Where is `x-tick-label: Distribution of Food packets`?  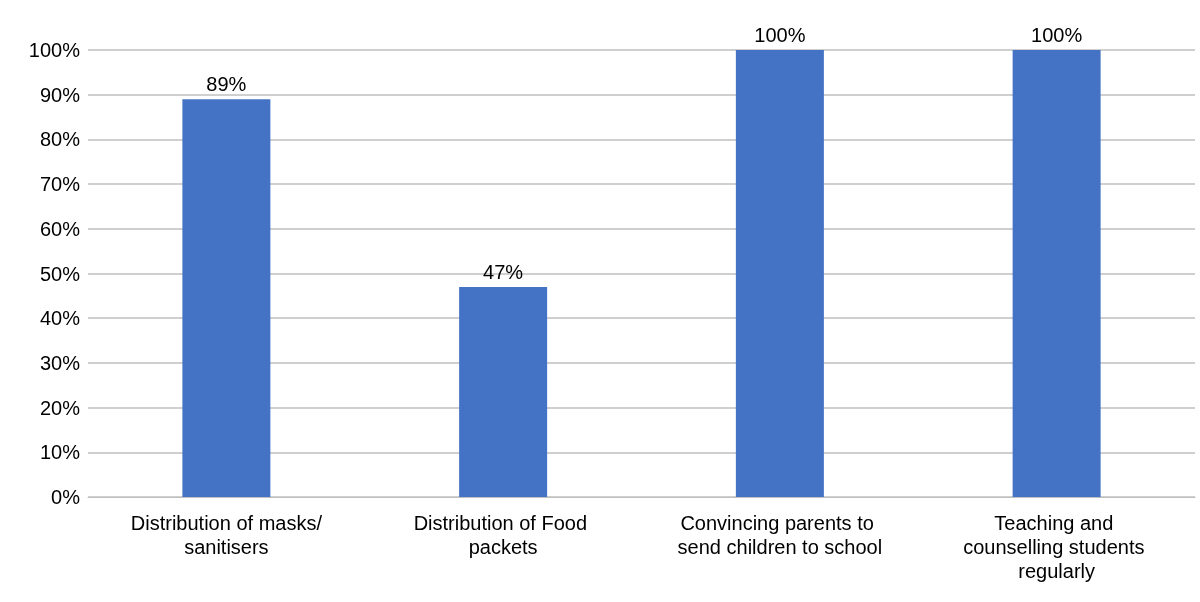
x-tick-label: Distribution of Food packets is located at coordinates (503, 535).